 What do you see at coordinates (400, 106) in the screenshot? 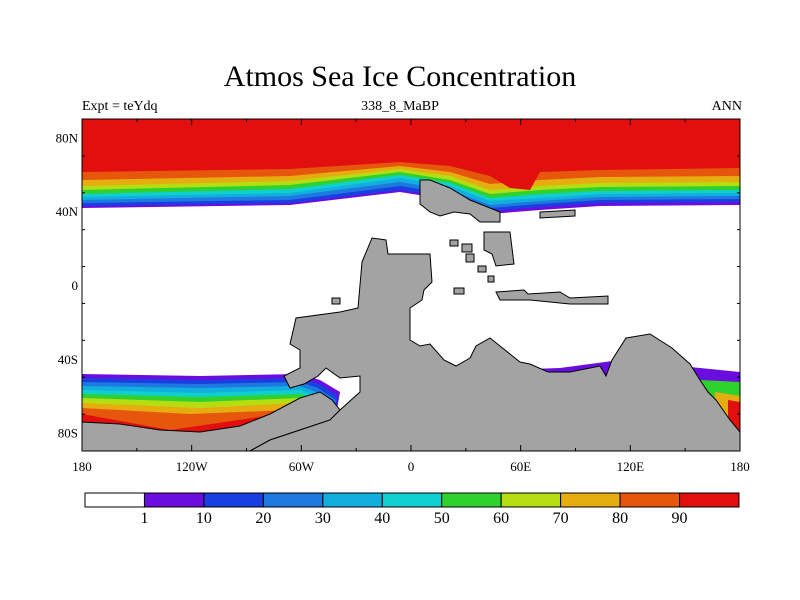
I see `period-label: 338_8_MaBP` at bounding box center [400, 106].